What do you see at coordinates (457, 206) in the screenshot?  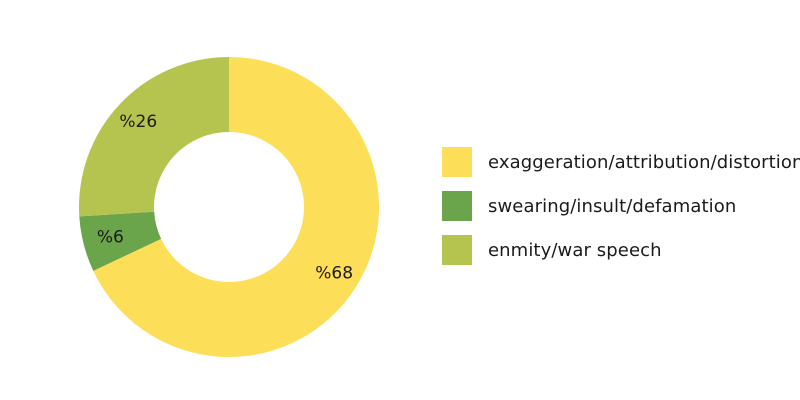 I see `legend-swatch-swearing` at bounding box center [457, 206].